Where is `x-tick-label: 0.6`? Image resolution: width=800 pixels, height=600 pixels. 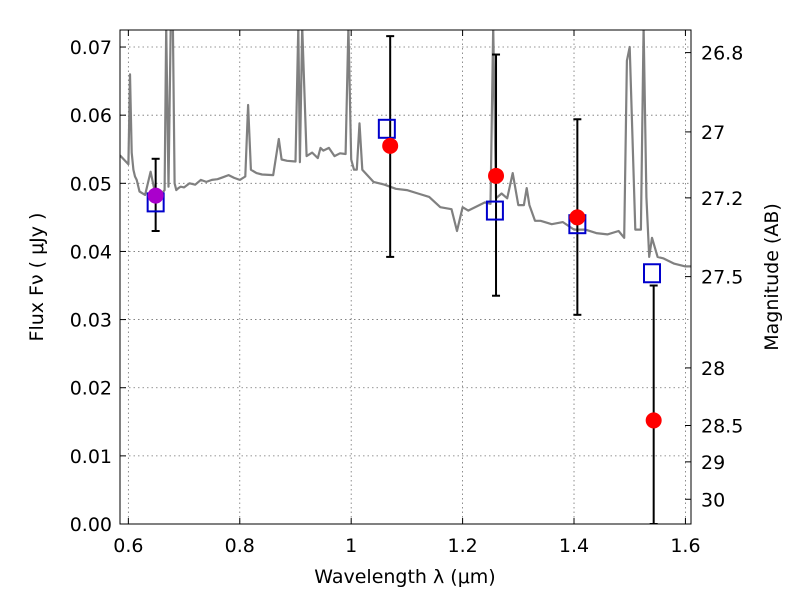
x-tick-label: 0.6 is located at coordinates (128, 546).